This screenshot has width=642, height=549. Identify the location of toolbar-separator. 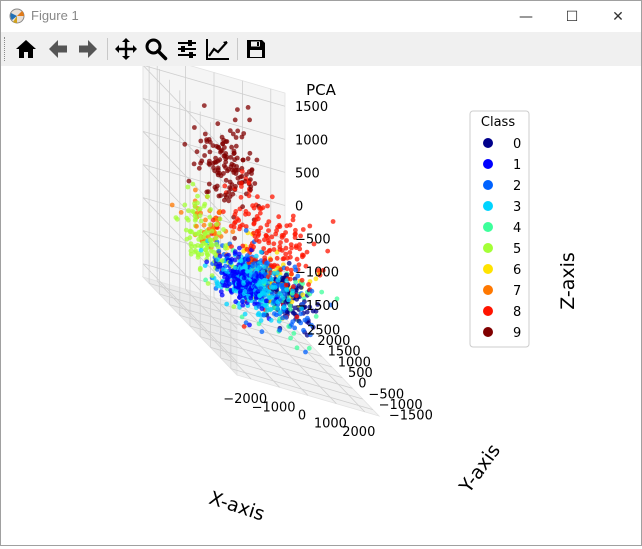
(237, 49).